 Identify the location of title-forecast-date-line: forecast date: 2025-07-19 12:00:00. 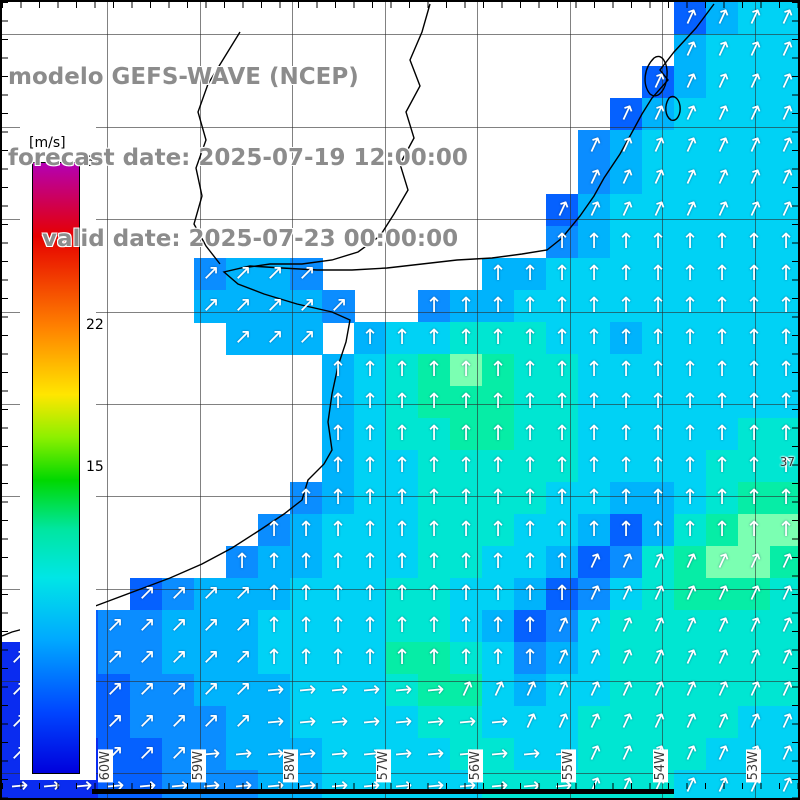
(238, 158).